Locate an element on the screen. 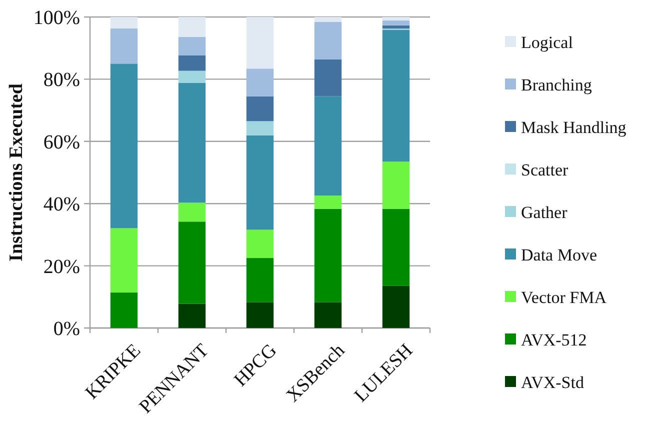  y-tick-label: 80% is located at coordinates (61, 80).